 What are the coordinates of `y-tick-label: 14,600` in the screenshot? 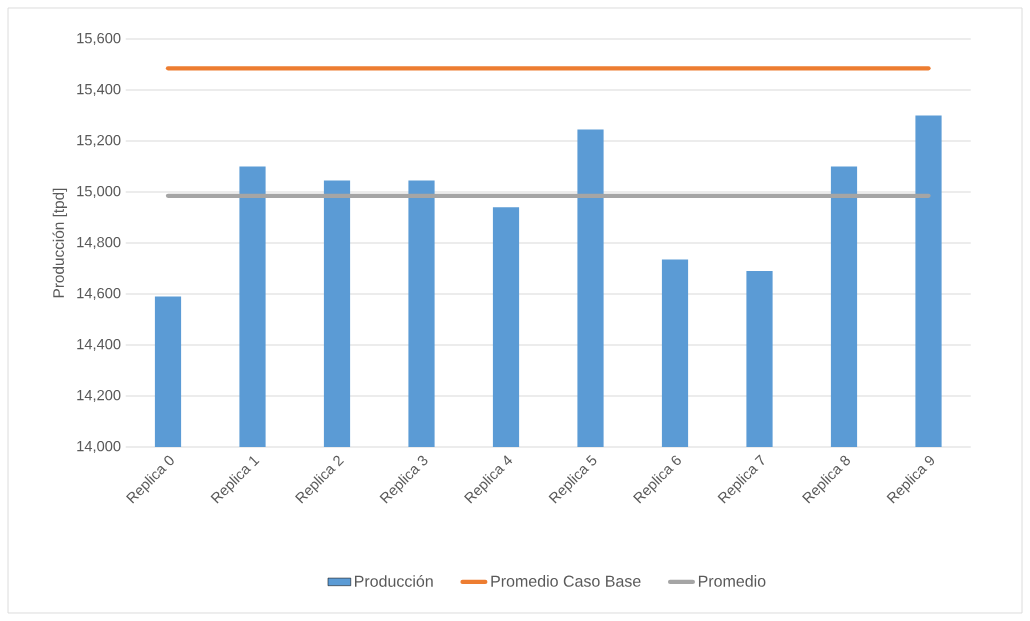 It's located at (99, 294).